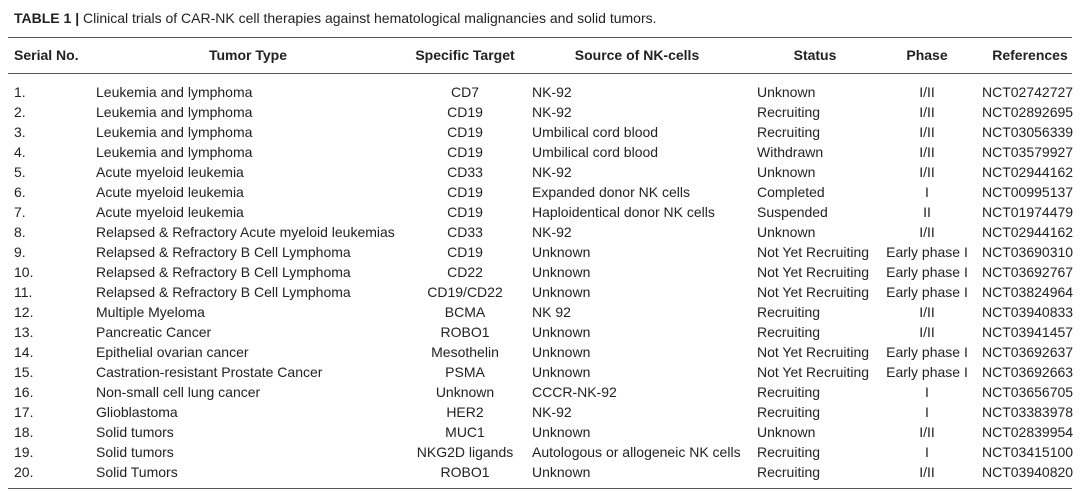 The image size is (1080, 492). Describe the element at coordinates (43, 18) in the screenshot. I see `caption-label: TABLE 1` at that location.